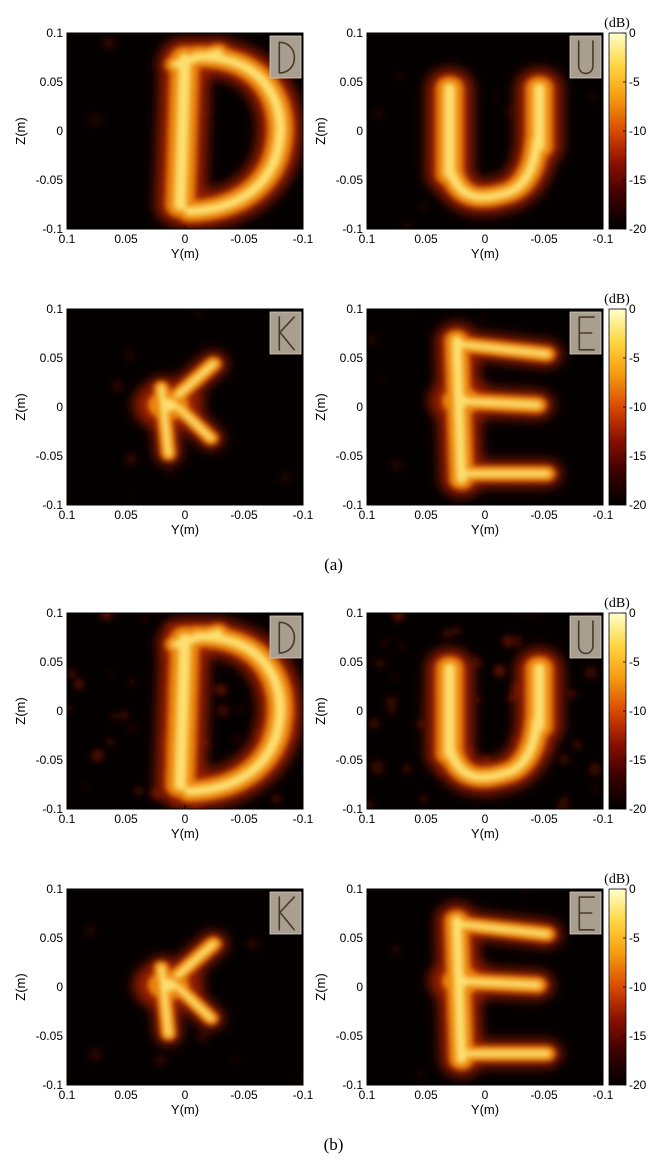 The image size is (667, 1161). Describe the element at coordinates (625, 402) in the screenshot. I see `colorbar: (dB)0 -5 -10 -15 -20` at that location.